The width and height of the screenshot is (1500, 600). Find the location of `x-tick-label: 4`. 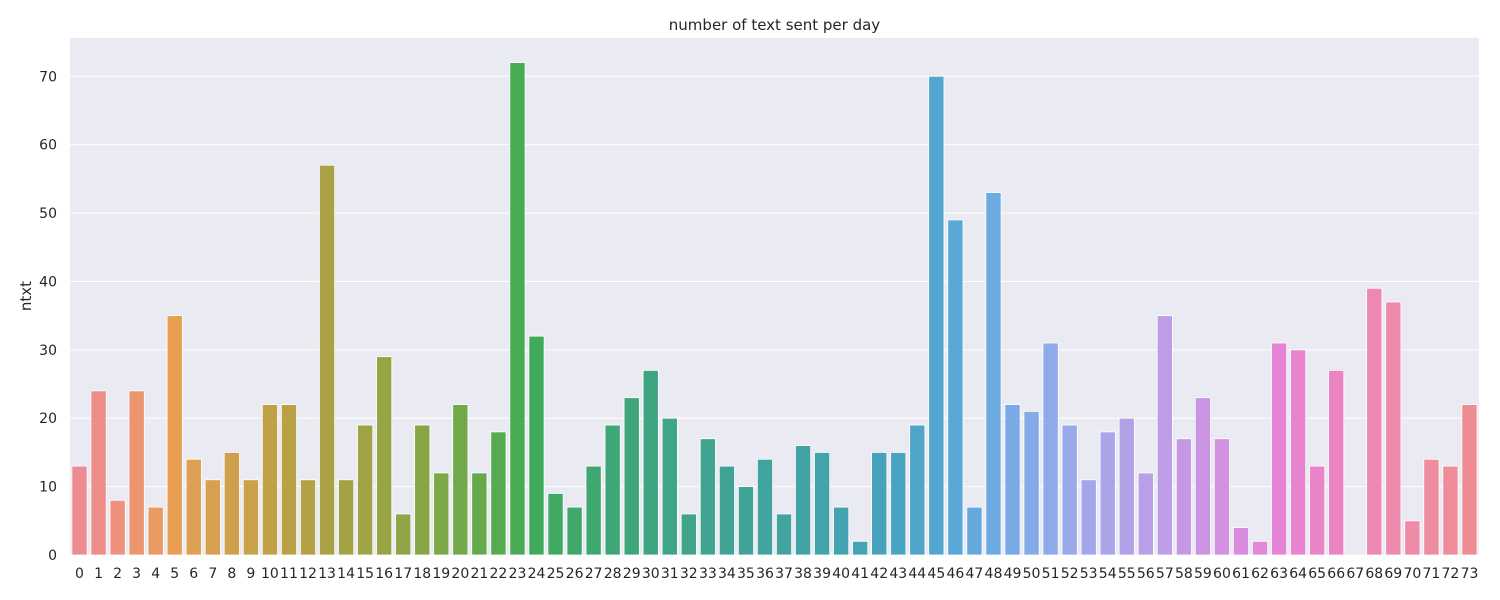

x-tick-label: 4 is located at coordinates (155, 574).